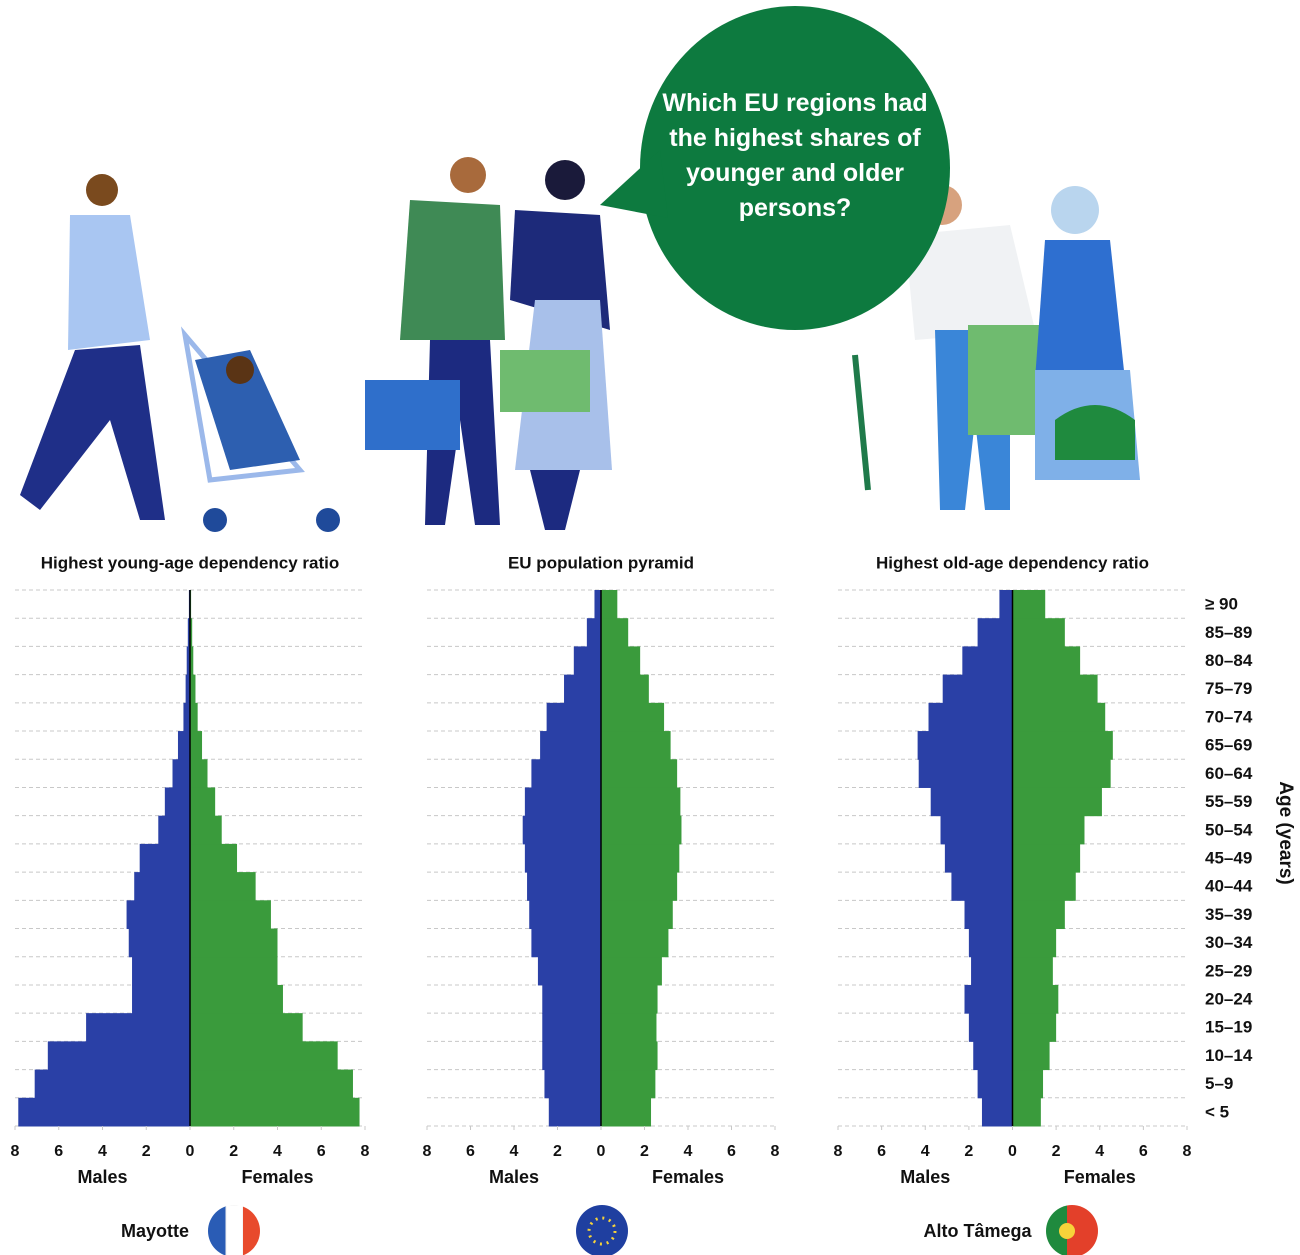  I want to click on chart-title: Highest old-age dependency ratio, so click(1012, 562).